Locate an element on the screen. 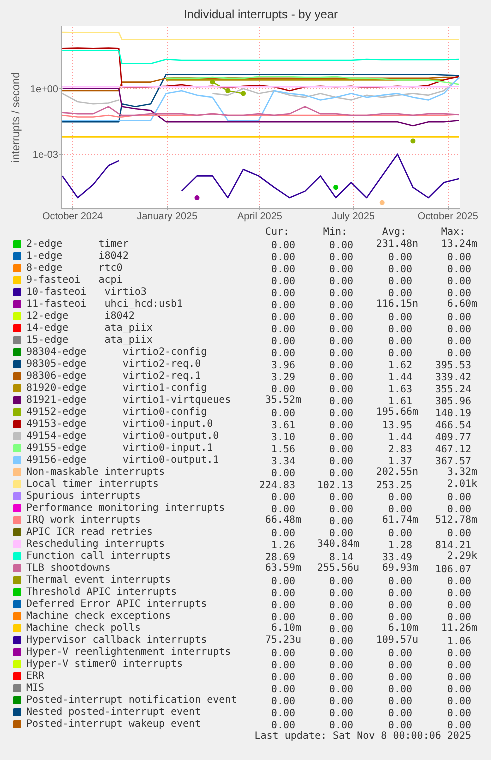  text: 35.52m is located at coordinates (283, 400).